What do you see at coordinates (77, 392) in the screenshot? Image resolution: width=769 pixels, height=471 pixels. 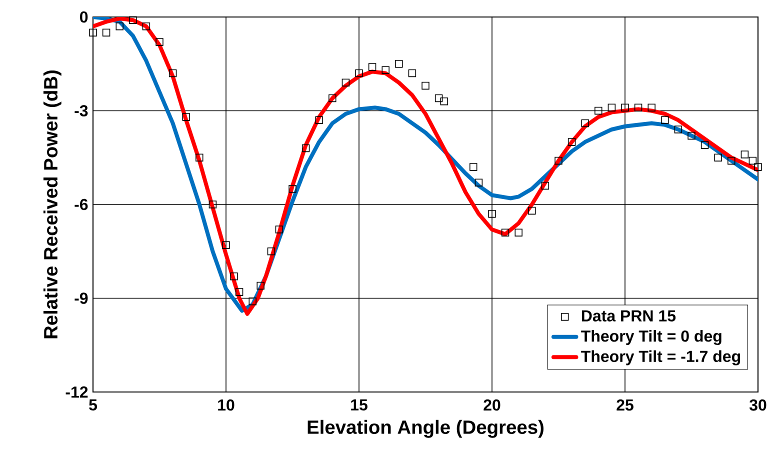 I see `y-tick-label: -12` at bounding box center [77, 392].